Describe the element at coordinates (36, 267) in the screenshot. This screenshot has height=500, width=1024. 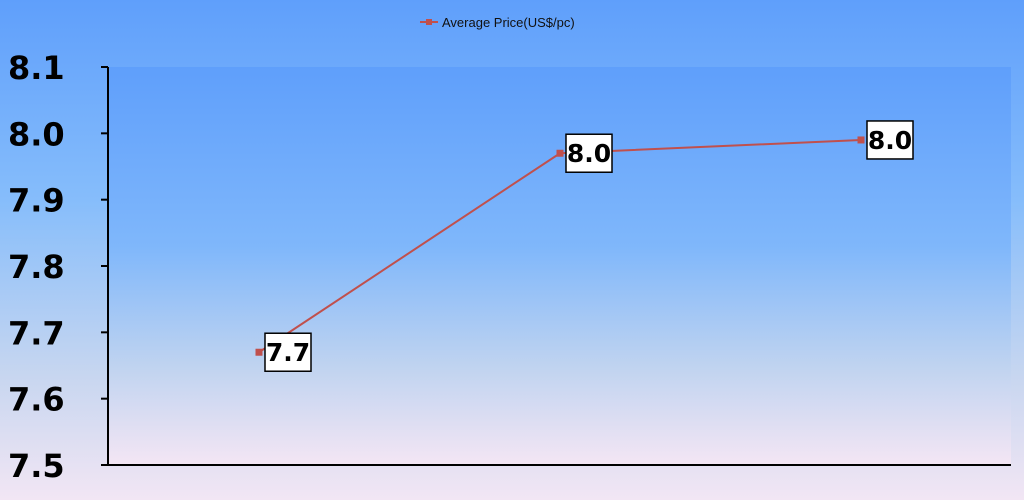
I see `y-tick-label: 7.8` at that location.